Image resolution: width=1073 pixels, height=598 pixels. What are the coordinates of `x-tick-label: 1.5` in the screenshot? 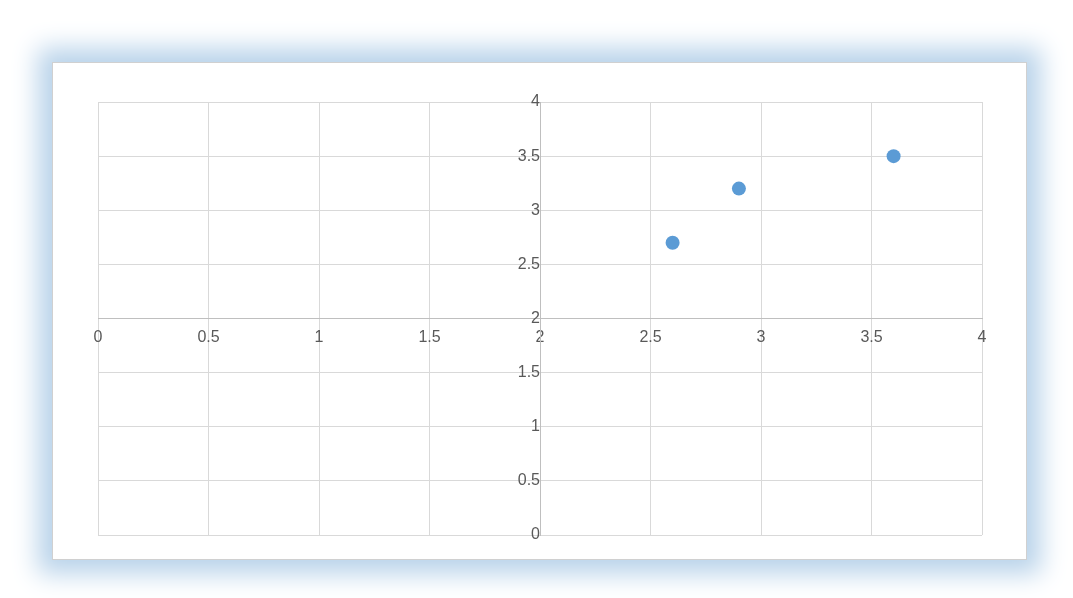 It's located at (429, 336).